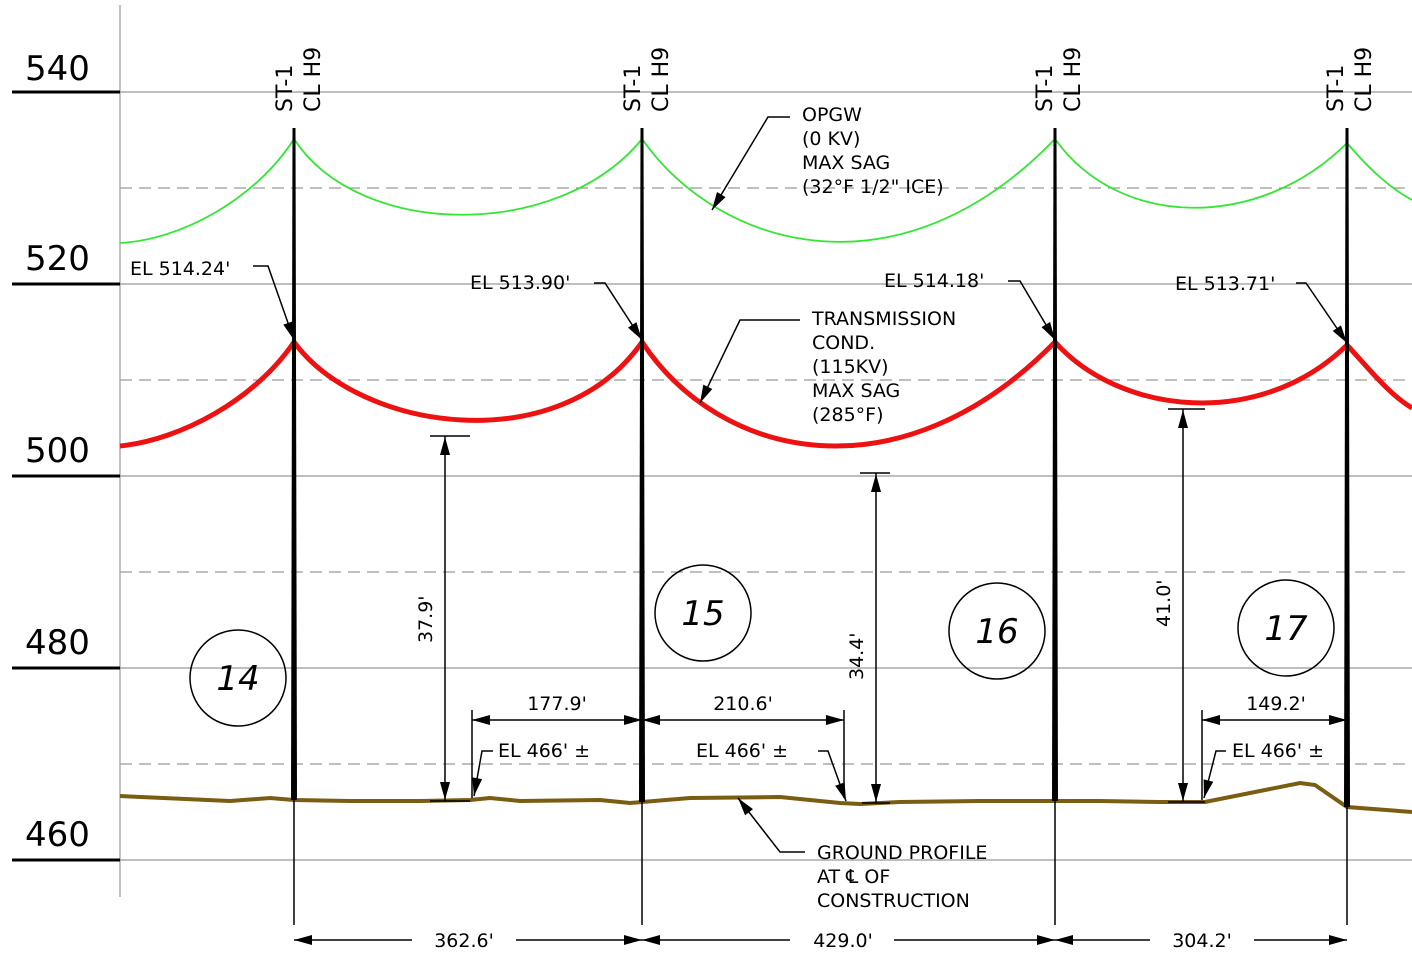  I want to click on clearance-label: 34.4', so click(857, 656).